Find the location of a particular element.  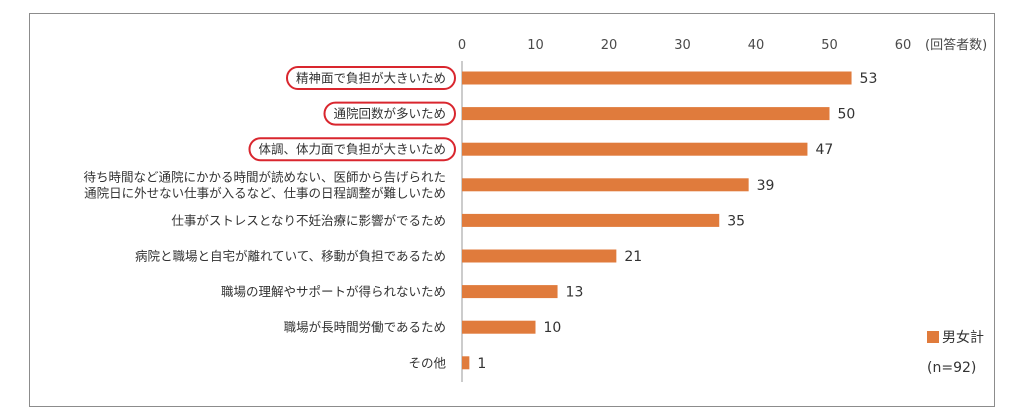

bar-value-label: 13 is located at coordinates (575, 293).